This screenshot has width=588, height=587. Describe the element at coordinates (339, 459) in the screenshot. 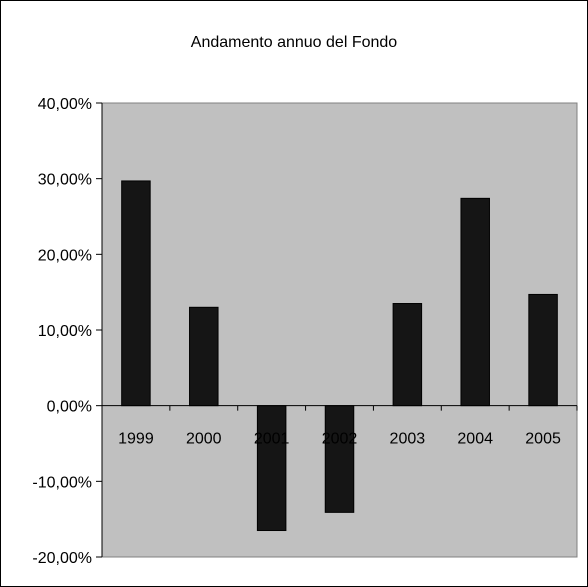

I see `bar-2002` at that location.